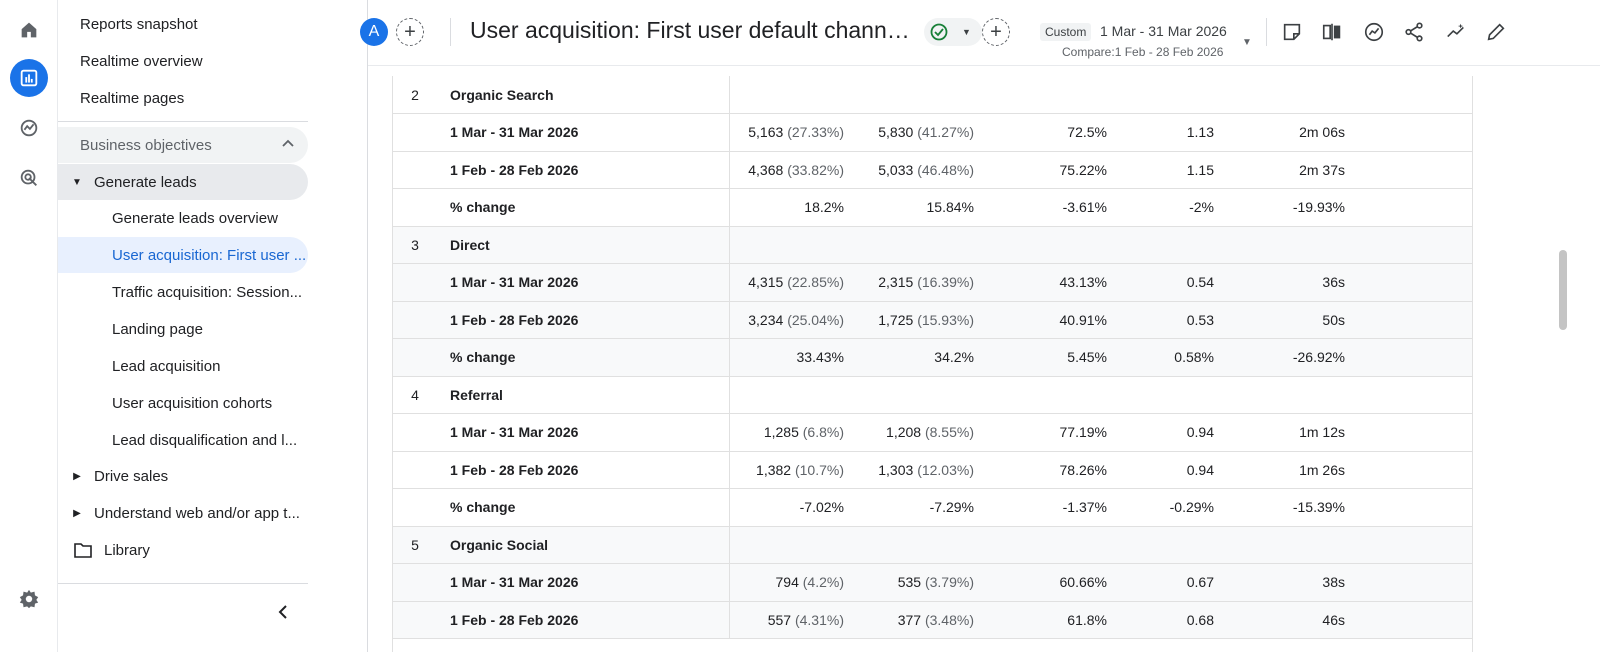  I want to click on metric-cell: -7.02%, so click(786, 507).